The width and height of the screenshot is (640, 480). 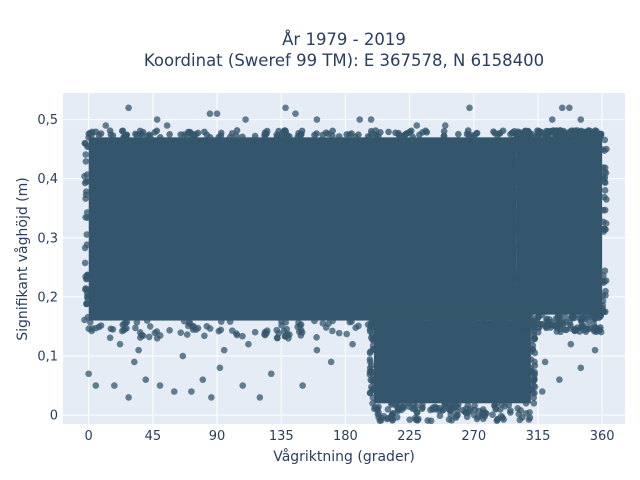 I want to click on y-tick-label: 0,3, so click(x=47, y=238).